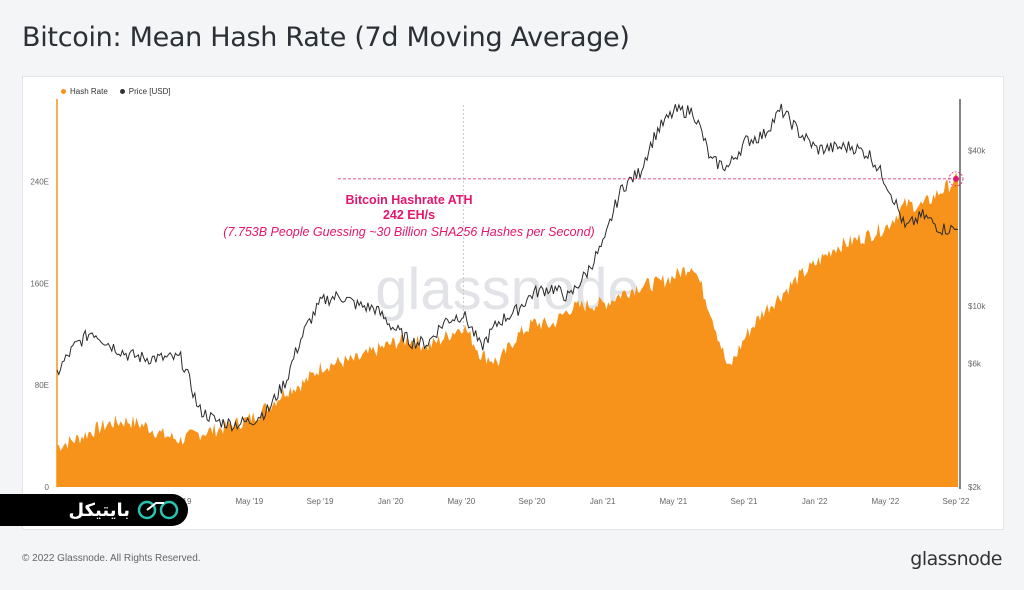 The image size is (1024, 590). I want to click on legend-item-price: Price [USD], so click(145, 91).